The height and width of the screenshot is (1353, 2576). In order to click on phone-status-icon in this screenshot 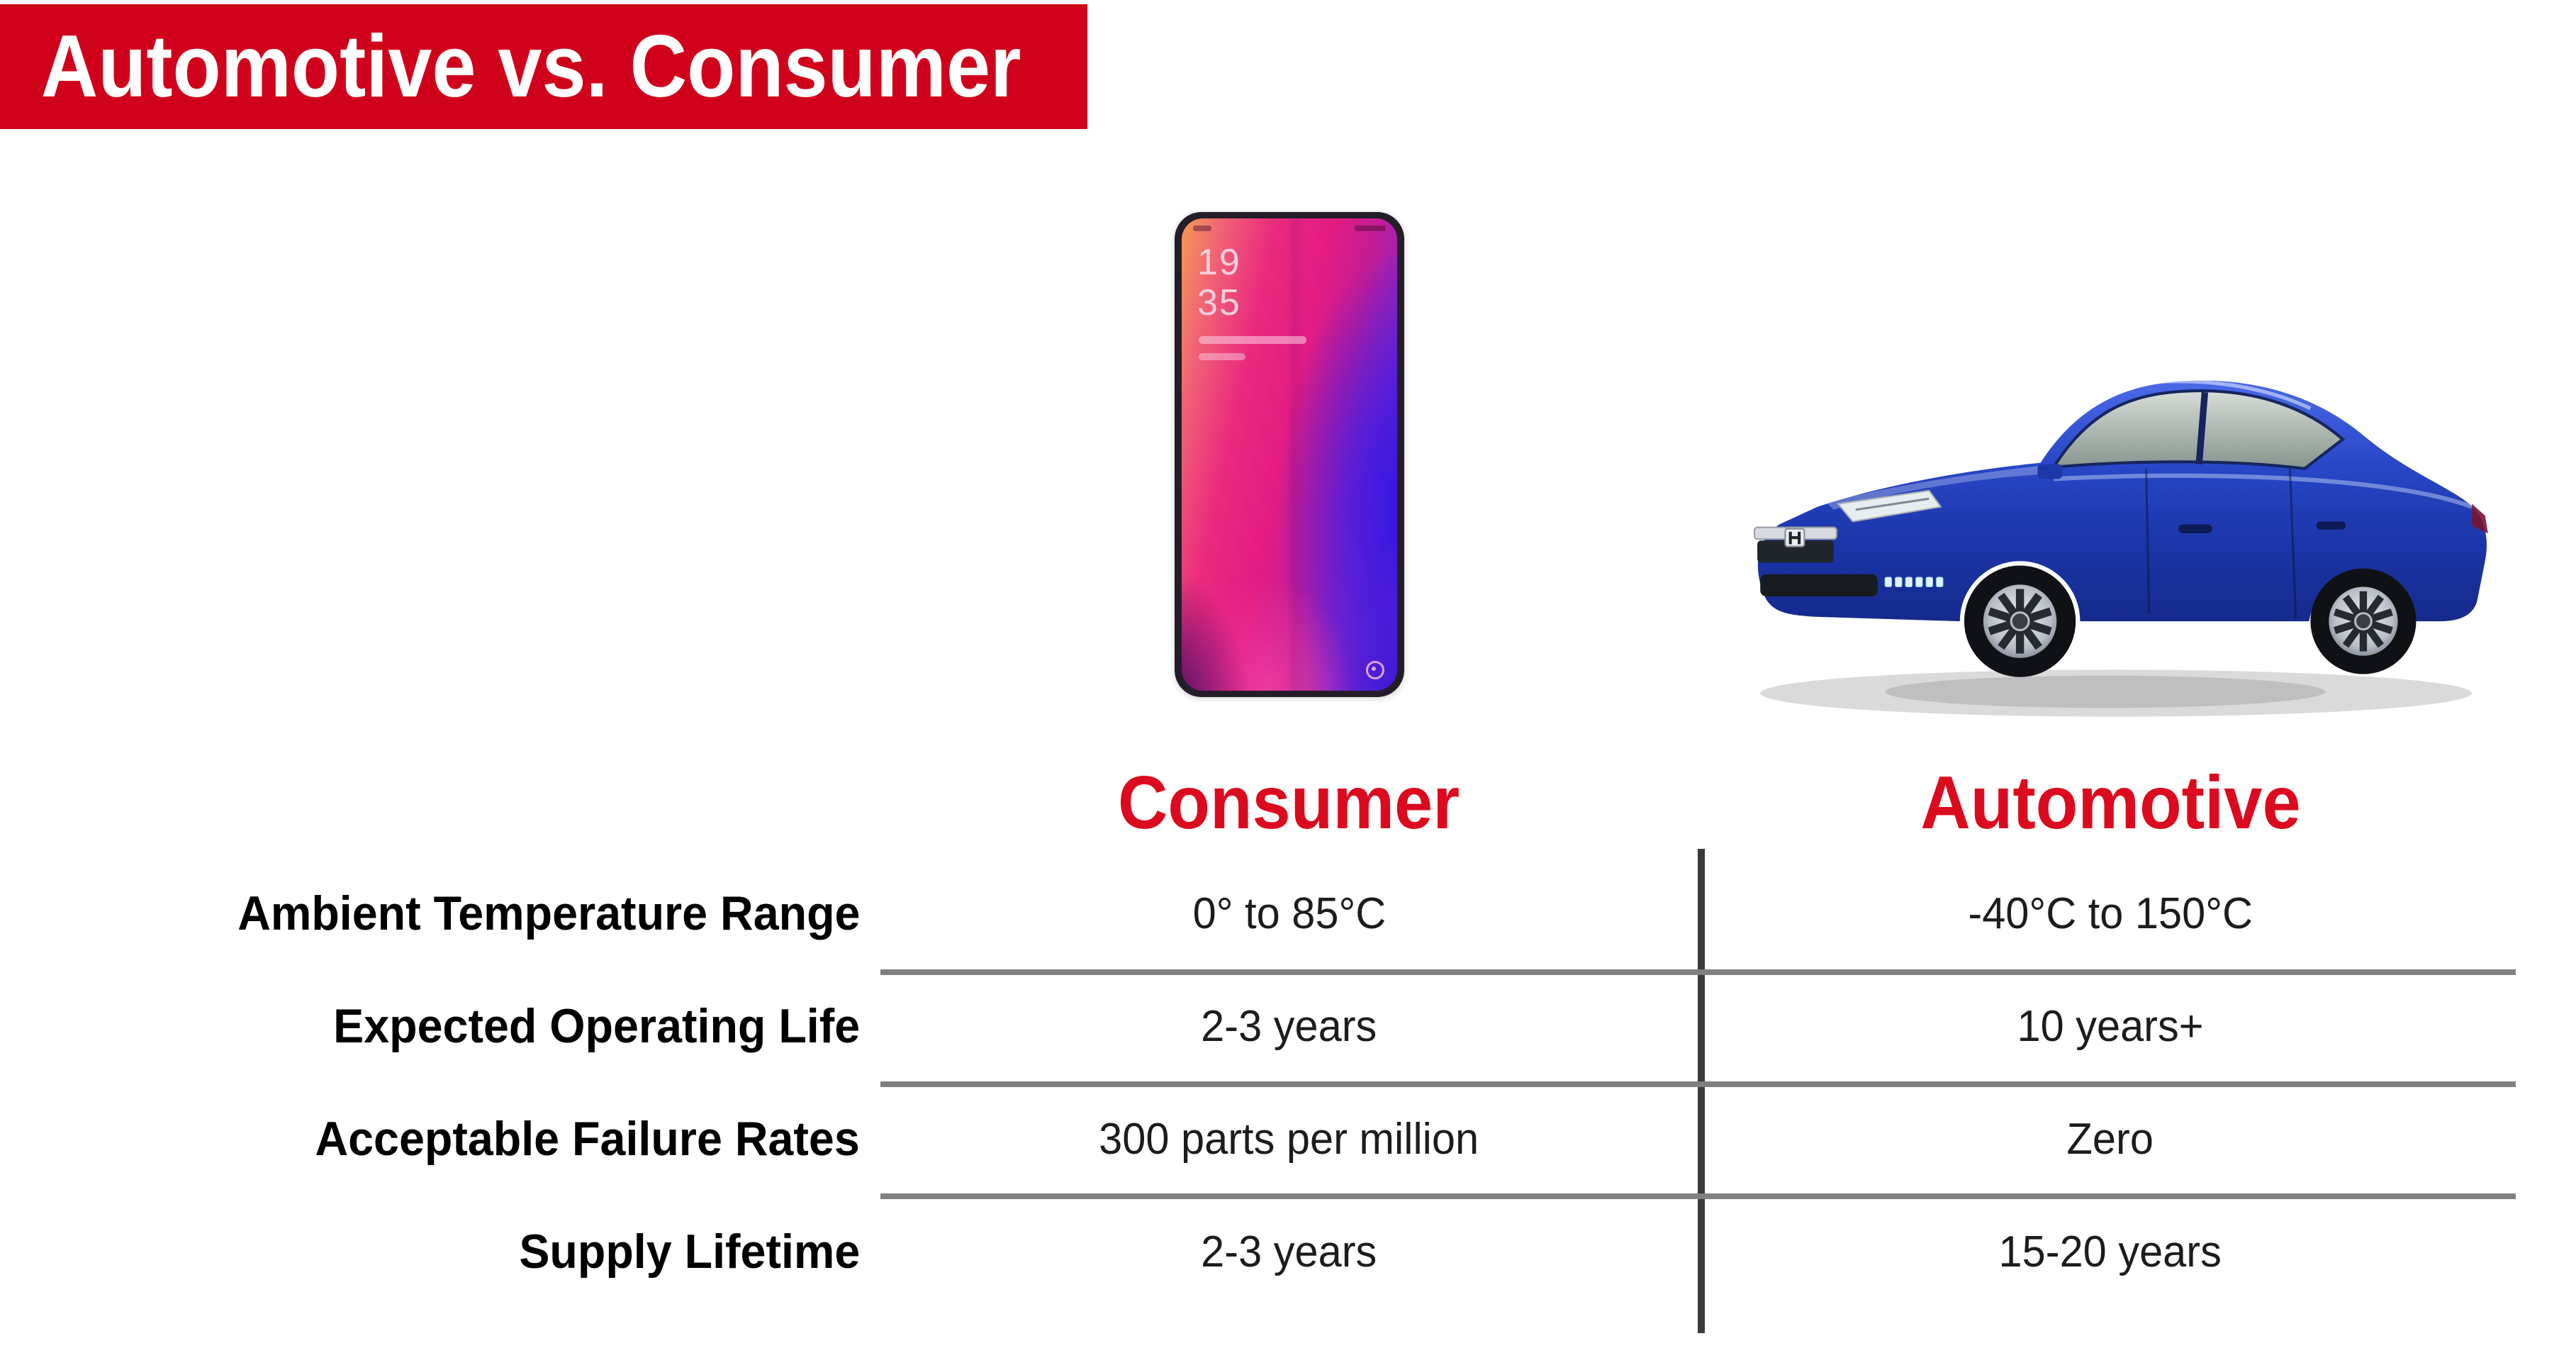, I will do `click(1202, 229)`.